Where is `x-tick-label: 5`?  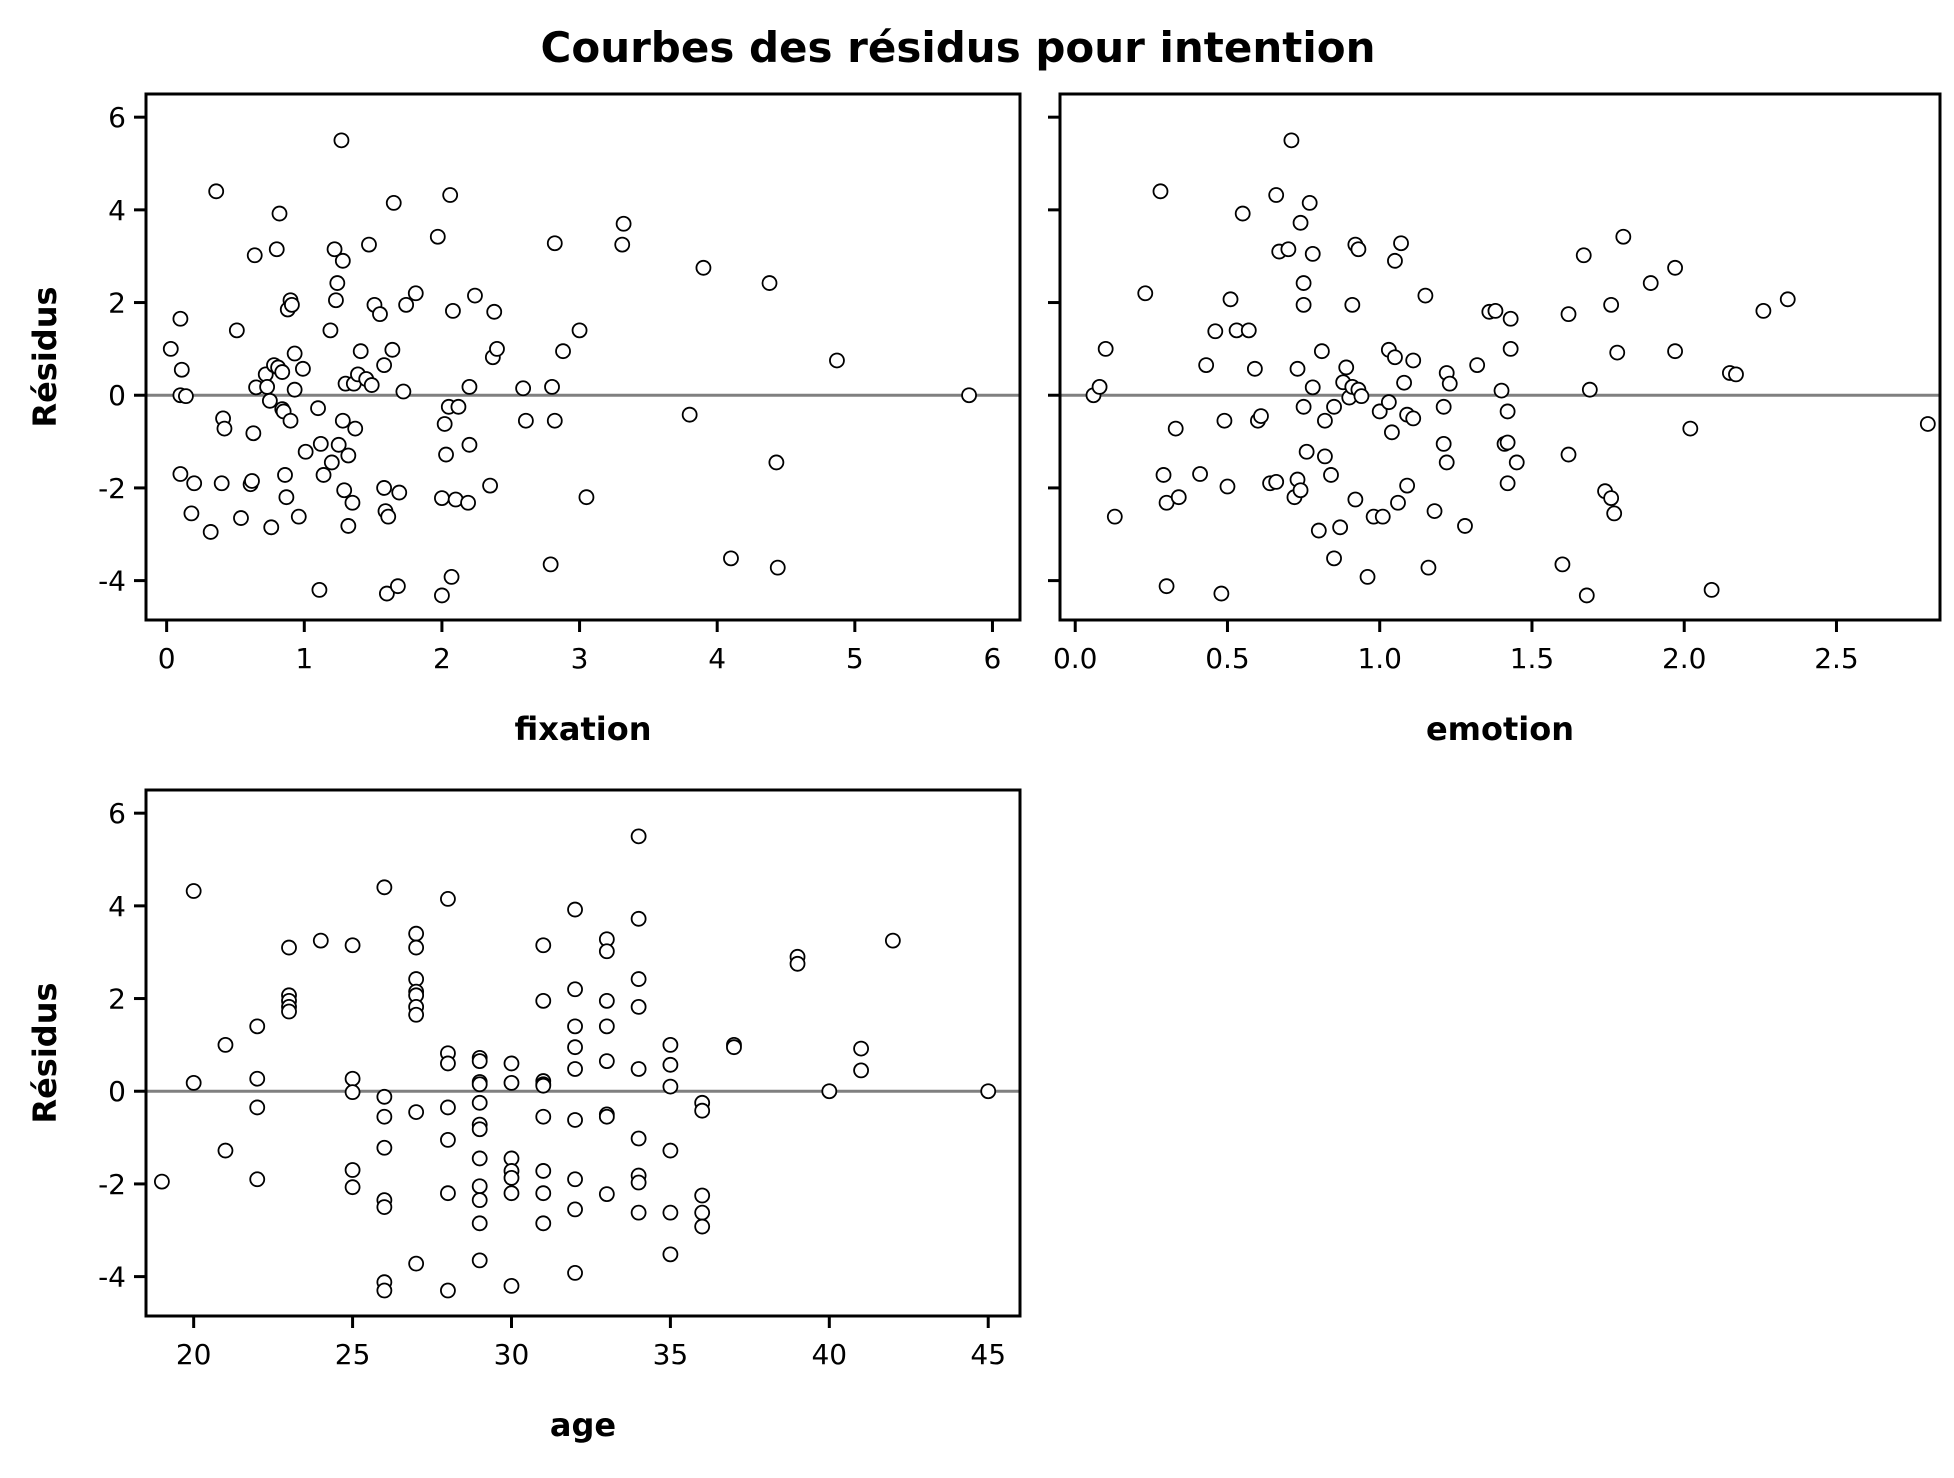
x-tick-label: 5 is located at coordinates (855, 658).